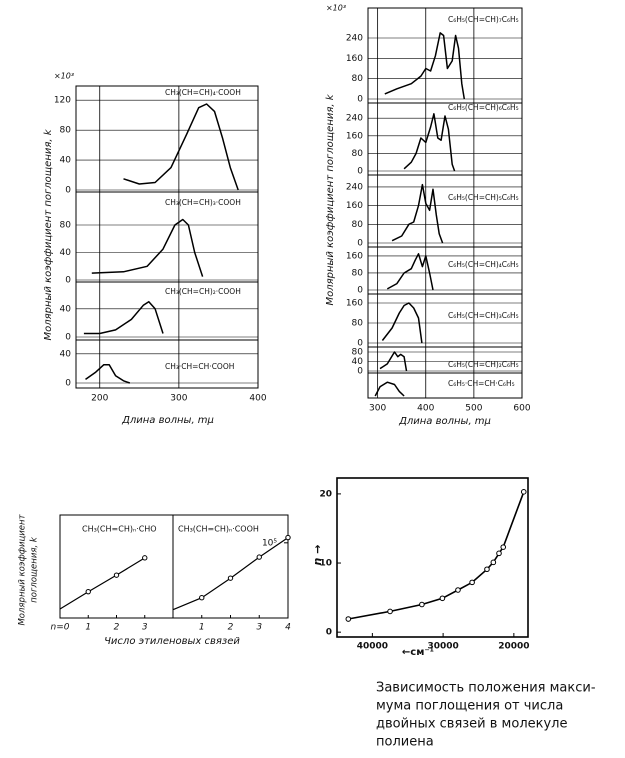 Image resolution: width=625 pixels, height=758 pixels. Describe the element at coordinates (203, 92) in the screenshot. I see `panel-label: CH₃(CH=CH)₄·COOH` at that location.